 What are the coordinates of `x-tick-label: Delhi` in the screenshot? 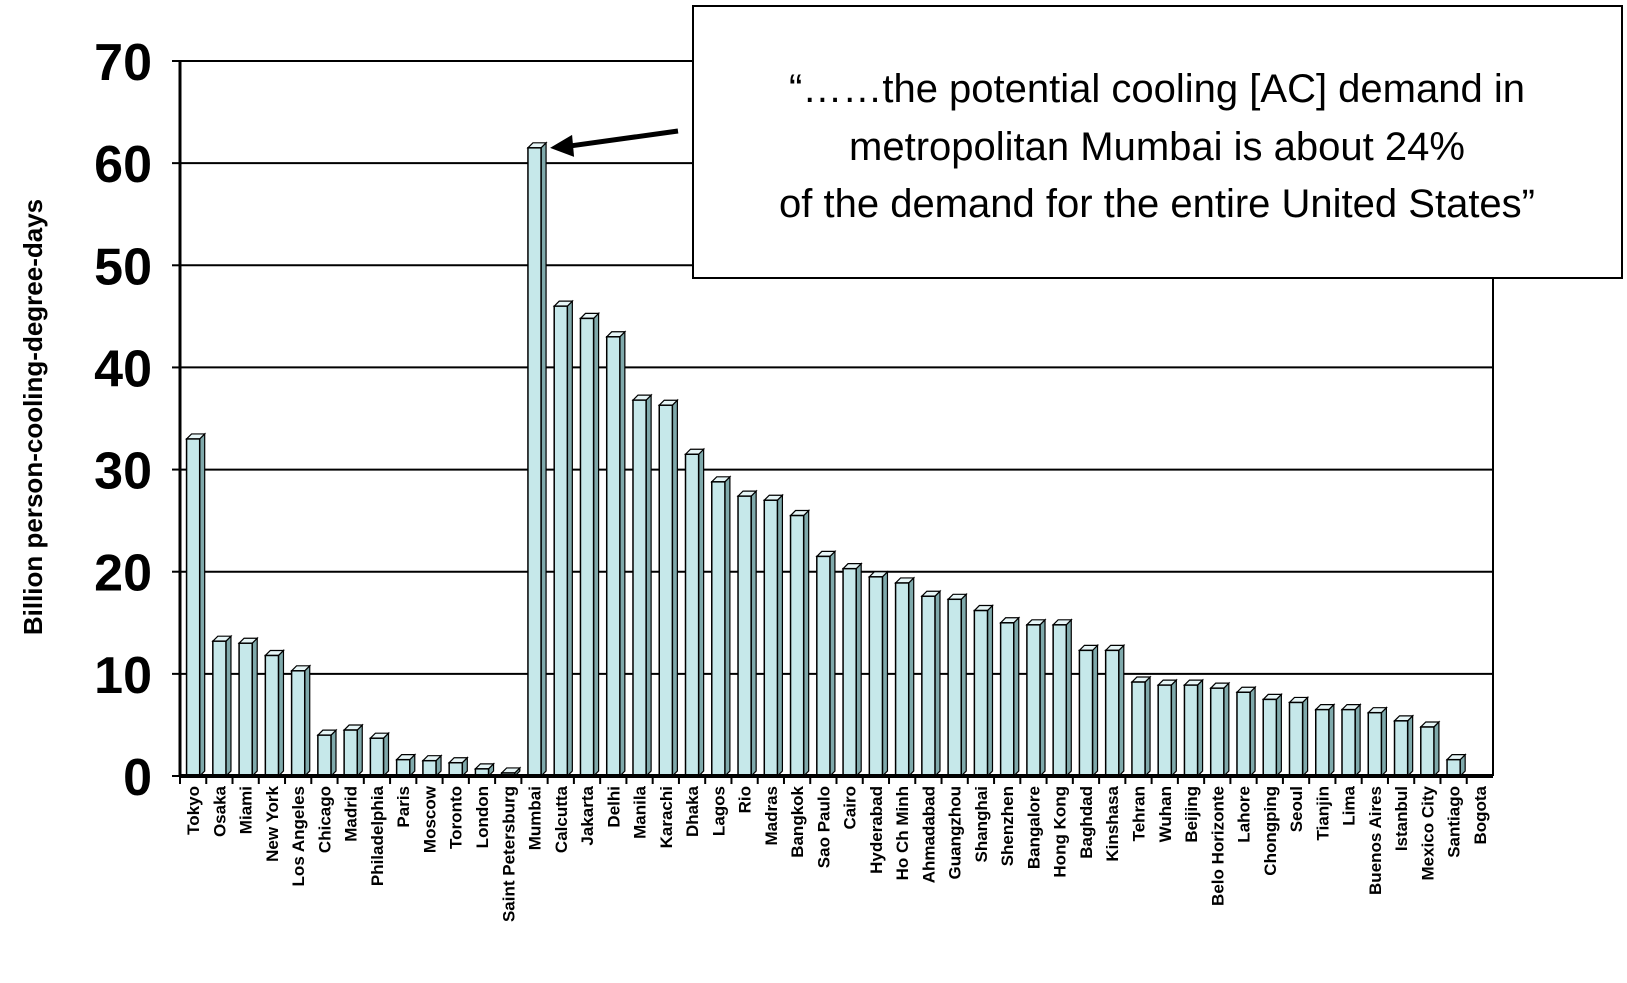 It's located at (613, 807).